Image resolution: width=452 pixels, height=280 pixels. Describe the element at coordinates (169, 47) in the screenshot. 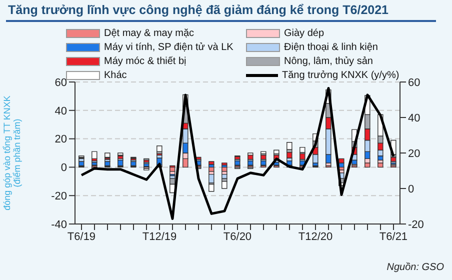

I see `legend-label: Máy vi tính, SP điện tử và LK` at that location.